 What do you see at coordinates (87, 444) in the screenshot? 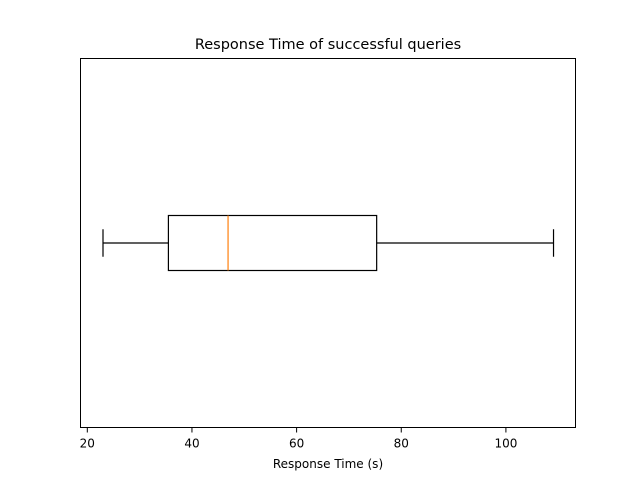
I see `x-tick-label: 20` at bounding box center [87, 444].